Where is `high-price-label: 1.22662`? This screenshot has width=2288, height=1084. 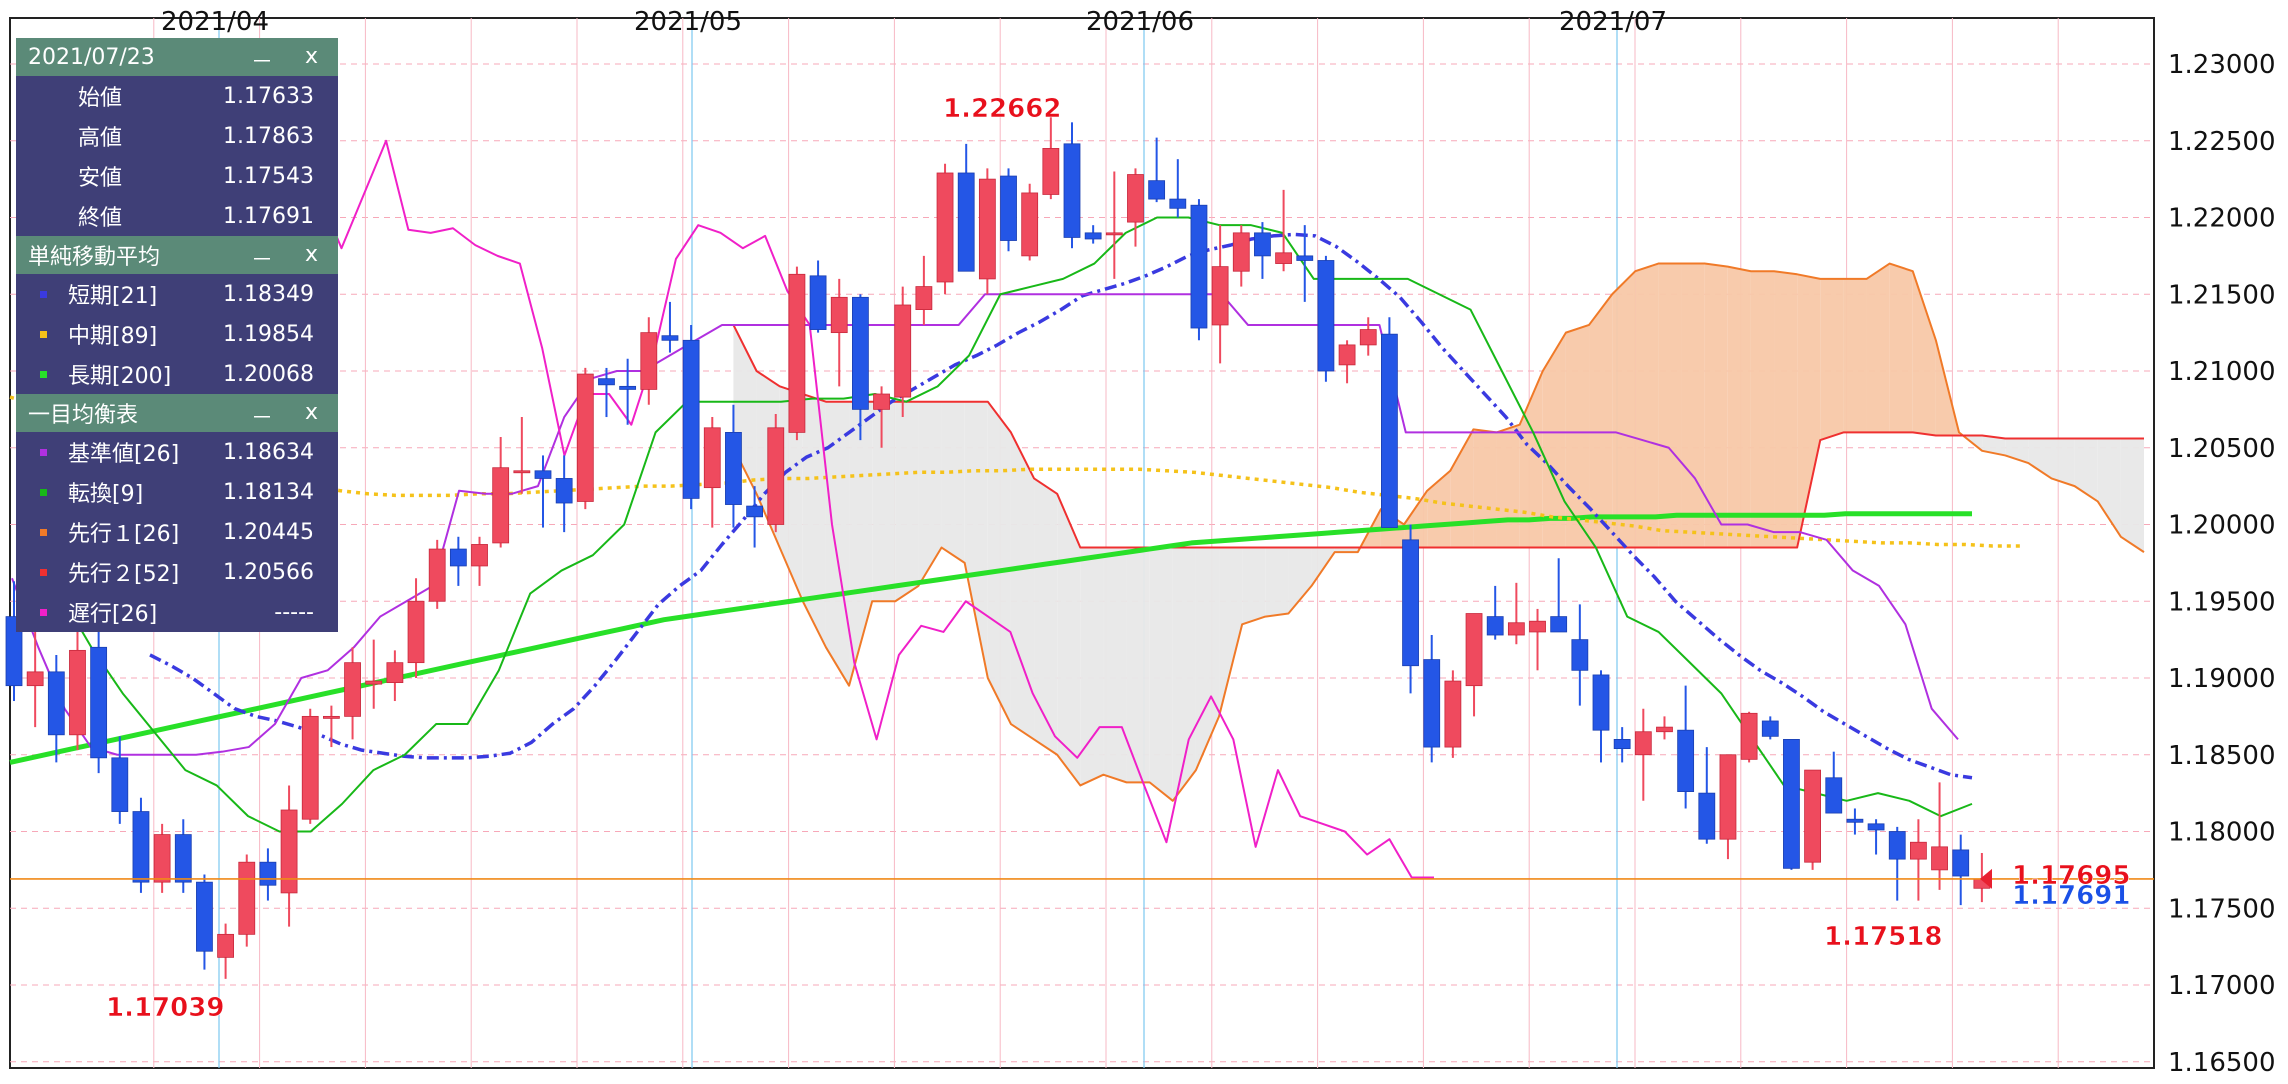
high-price-label: 1.22662 is located at coordinates (1002, 109).